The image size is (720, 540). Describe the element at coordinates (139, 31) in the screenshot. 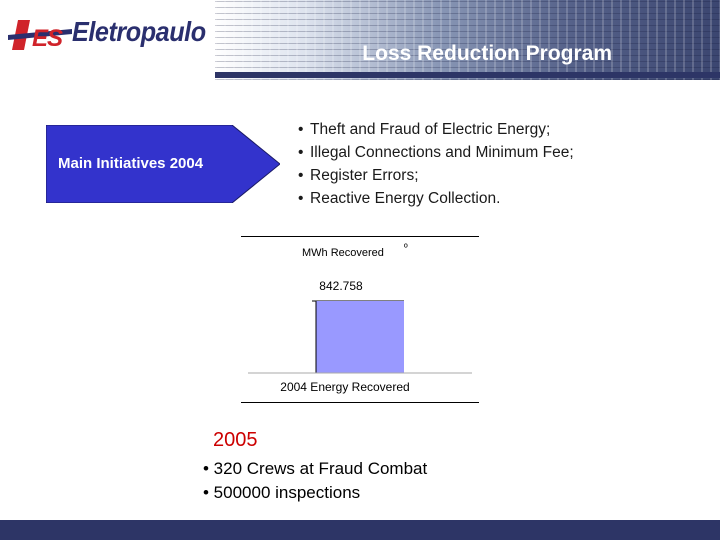

I see `logo-wordmark: Eletropaulo` at that location.